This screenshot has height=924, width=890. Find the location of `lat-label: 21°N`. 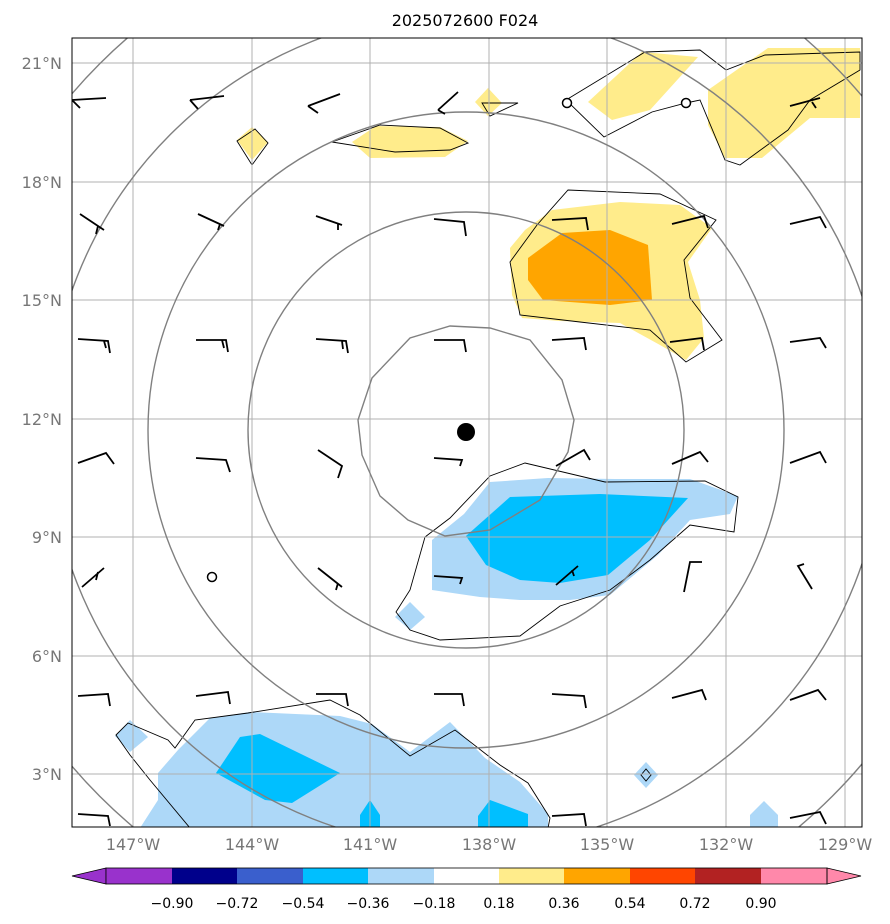

lat-label: 21°N is located at coordinates (42, 63).